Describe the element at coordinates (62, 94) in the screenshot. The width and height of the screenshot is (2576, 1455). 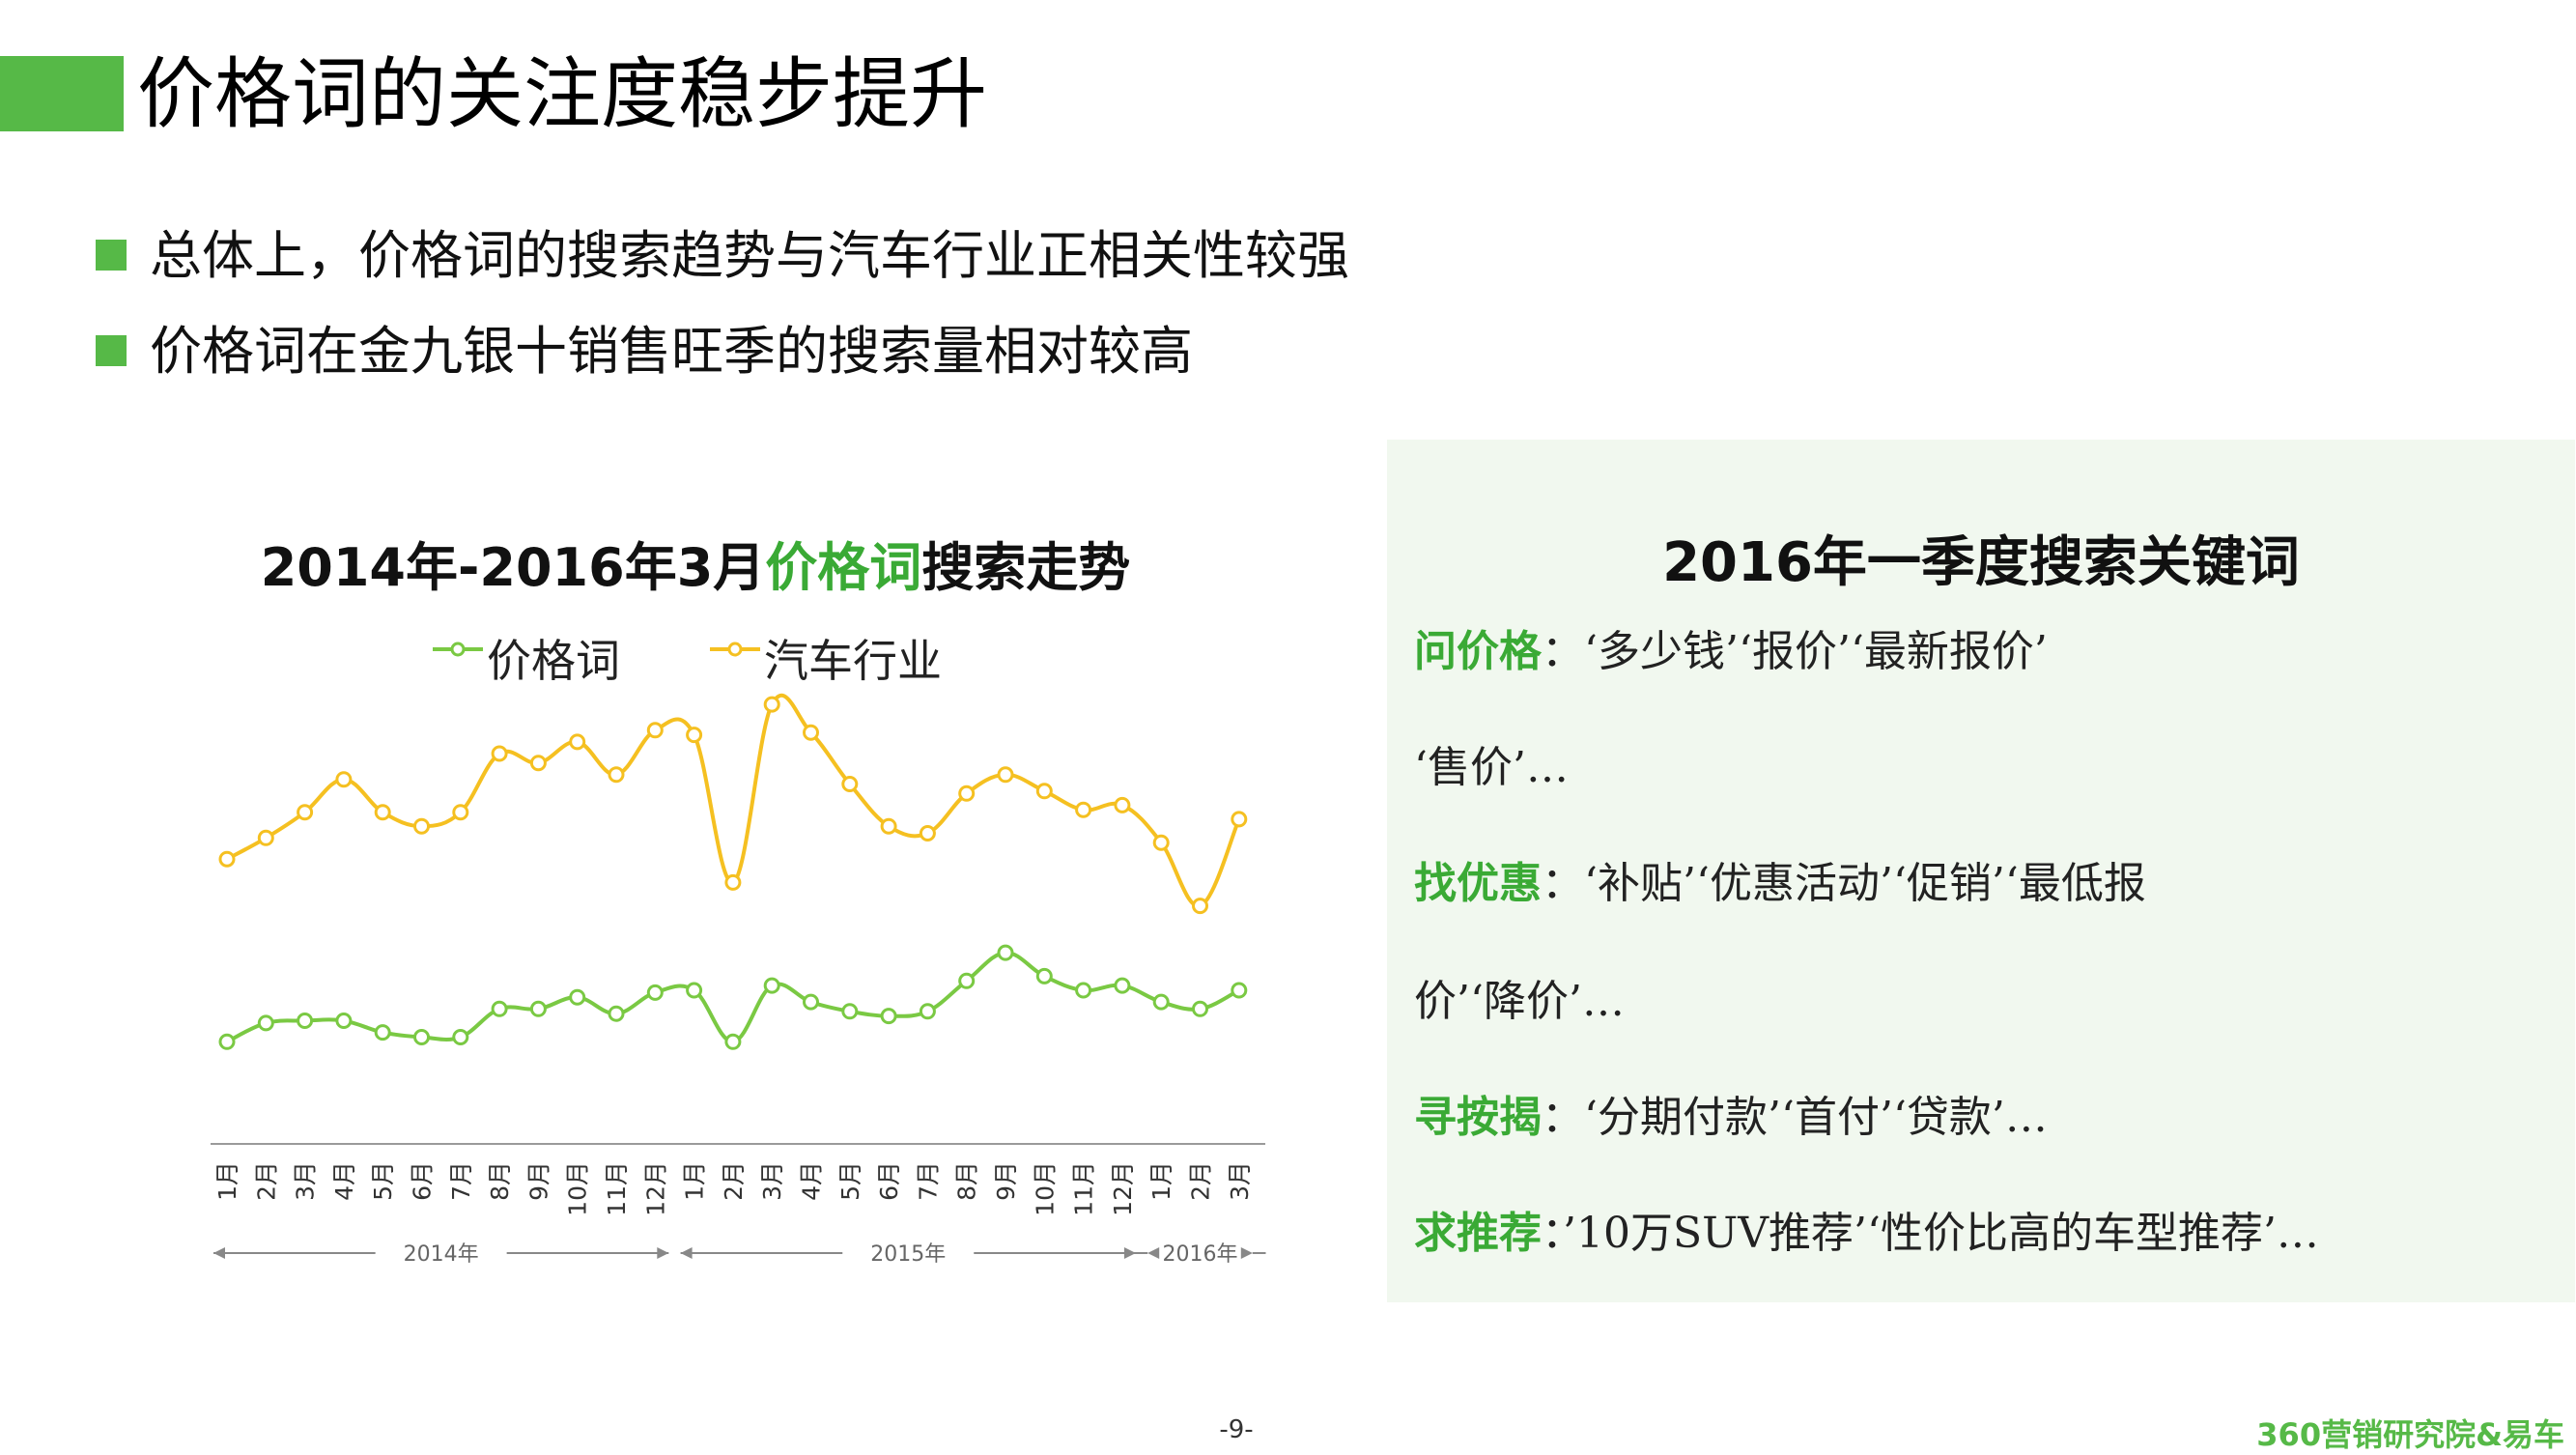
I see `title-accent-bar` at that location.